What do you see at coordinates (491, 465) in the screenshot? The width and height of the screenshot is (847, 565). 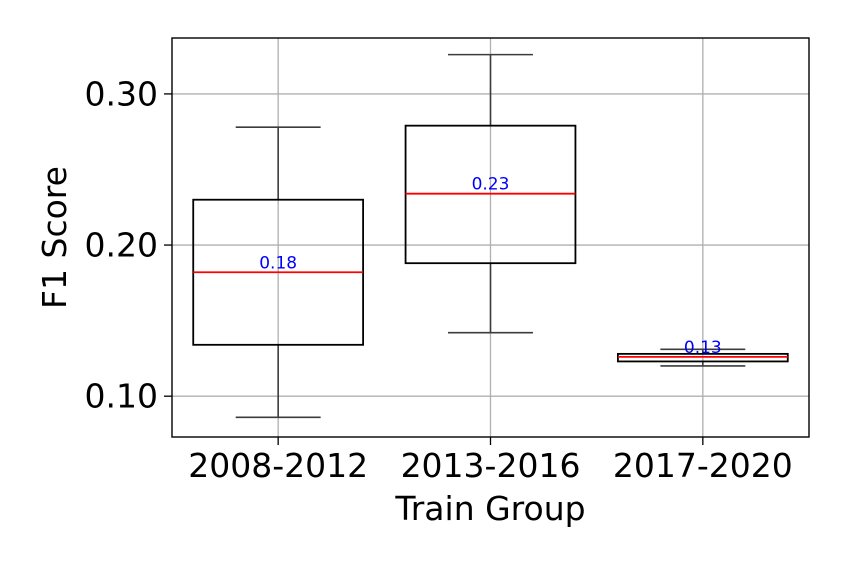 I see `x-tick-label: 2013-2016` at bounding box center [491, 465].